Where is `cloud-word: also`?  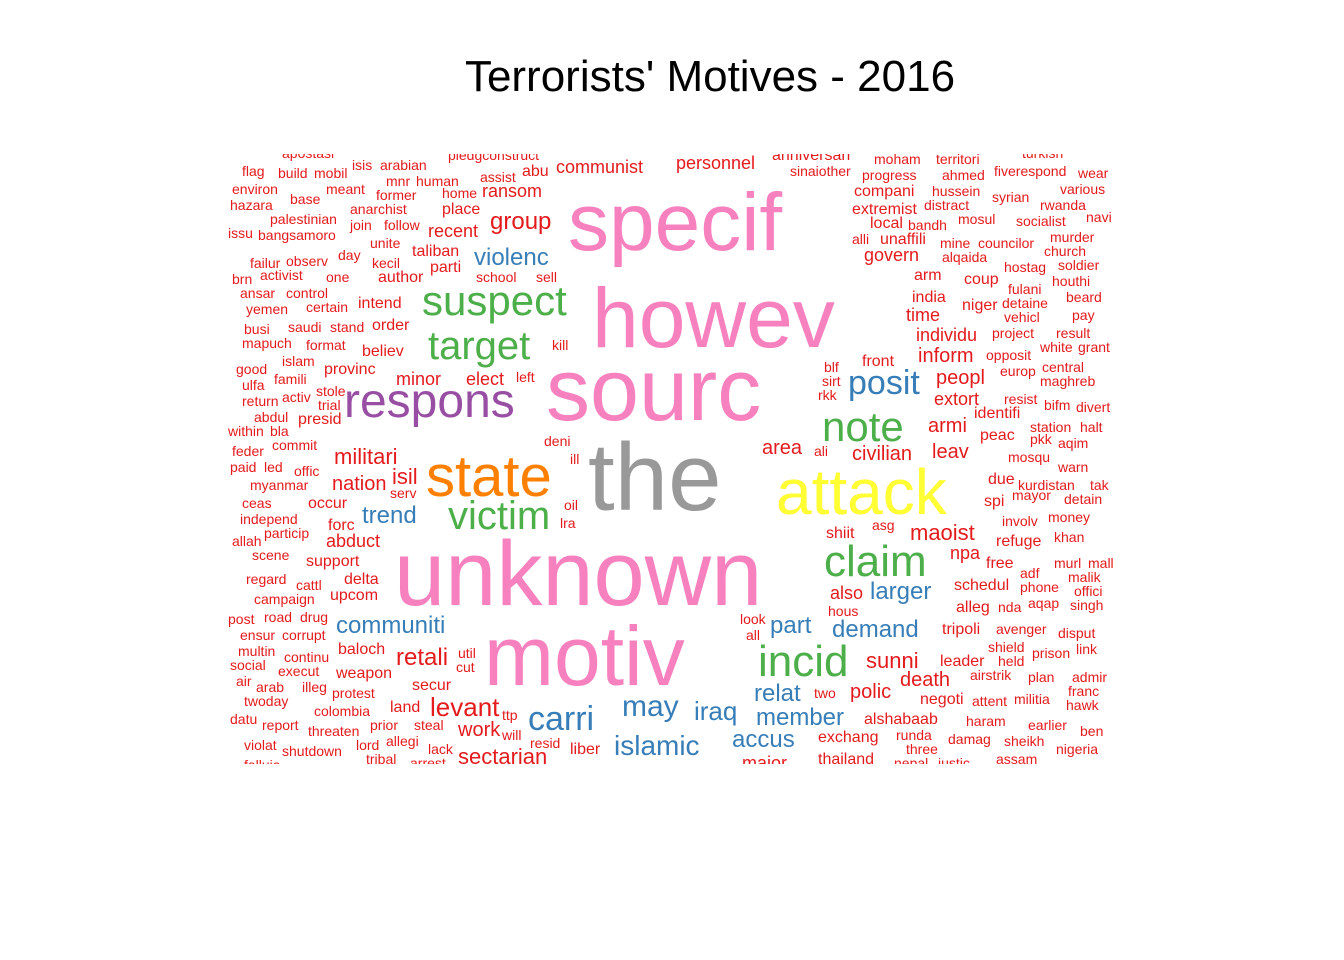 cloud-word: also is located at coordinates (847, 593).